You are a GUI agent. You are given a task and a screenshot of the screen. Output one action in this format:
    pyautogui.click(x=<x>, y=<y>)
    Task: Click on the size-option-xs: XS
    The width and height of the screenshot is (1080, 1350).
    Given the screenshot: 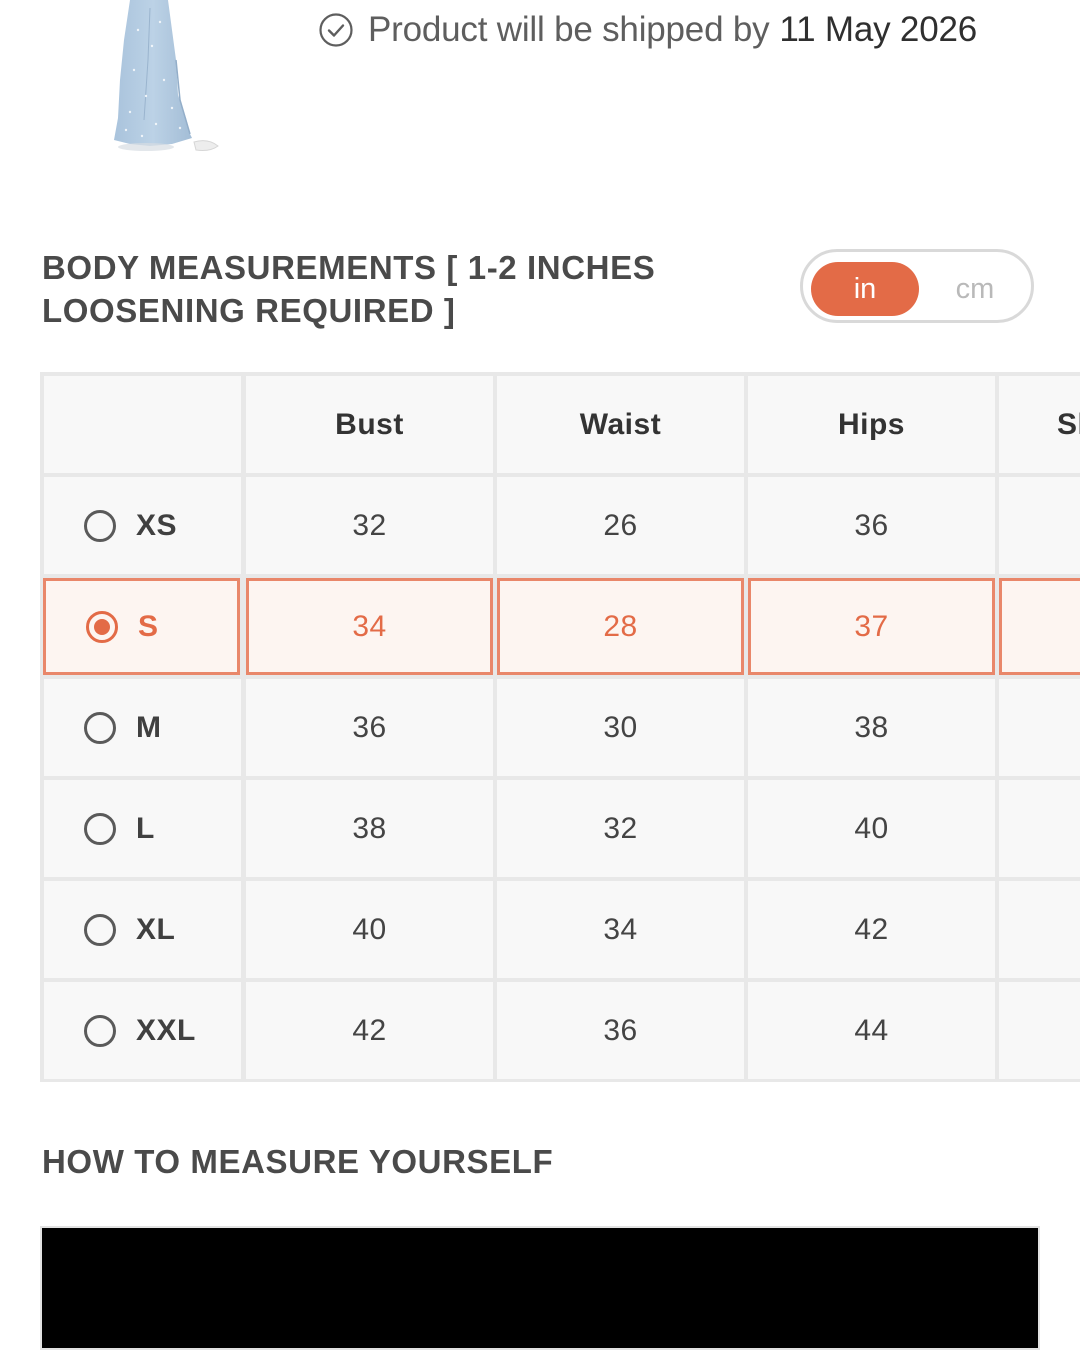 What is the action you would take?
    pyautogui.click(x=142, y=525)
    